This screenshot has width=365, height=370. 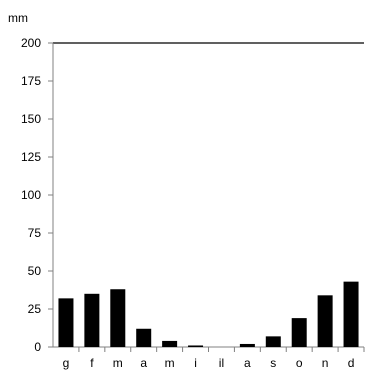 What do you see at coordinates (31, 43) in the screenshot?
I see `y-tick-label: 200` at bounding box center [31, 43].